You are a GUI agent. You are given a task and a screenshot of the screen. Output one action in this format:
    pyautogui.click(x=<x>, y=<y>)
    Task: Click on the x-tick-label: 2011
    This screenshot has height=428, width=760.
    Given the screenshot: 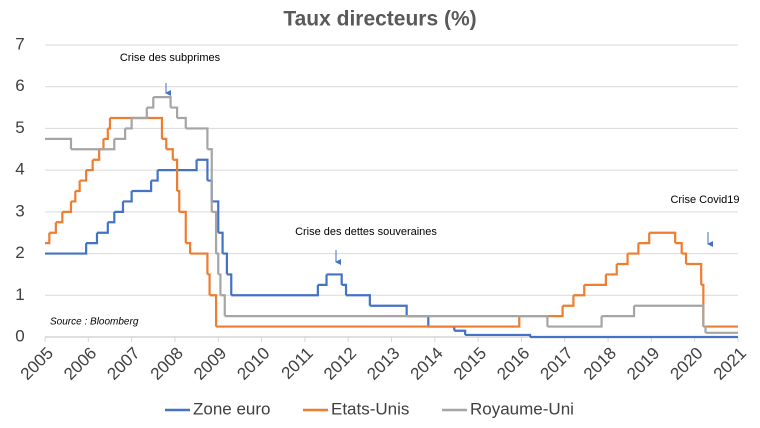 What is the action you would take?
    pyautogui.click(x=297, y=363)
    